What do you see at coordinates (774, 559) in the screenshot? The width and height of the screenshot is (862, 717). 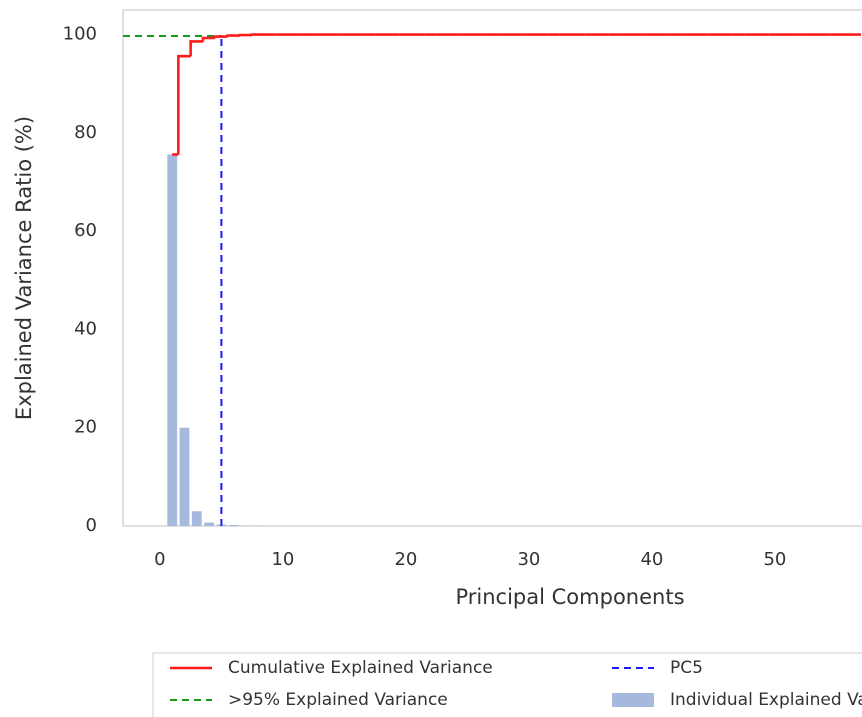 I see `x-tick-label: 50` at bounding box center [774, 559].